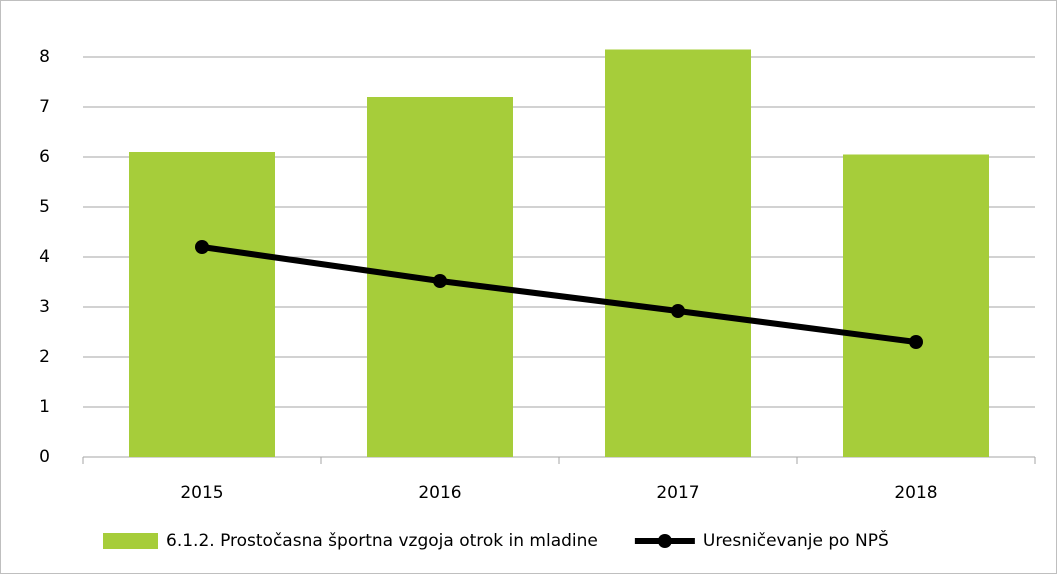  What do you see at coordinates (44, 307) in the screenshot?
I see `y-tick-label: 3` at bounding box center [44, 307].